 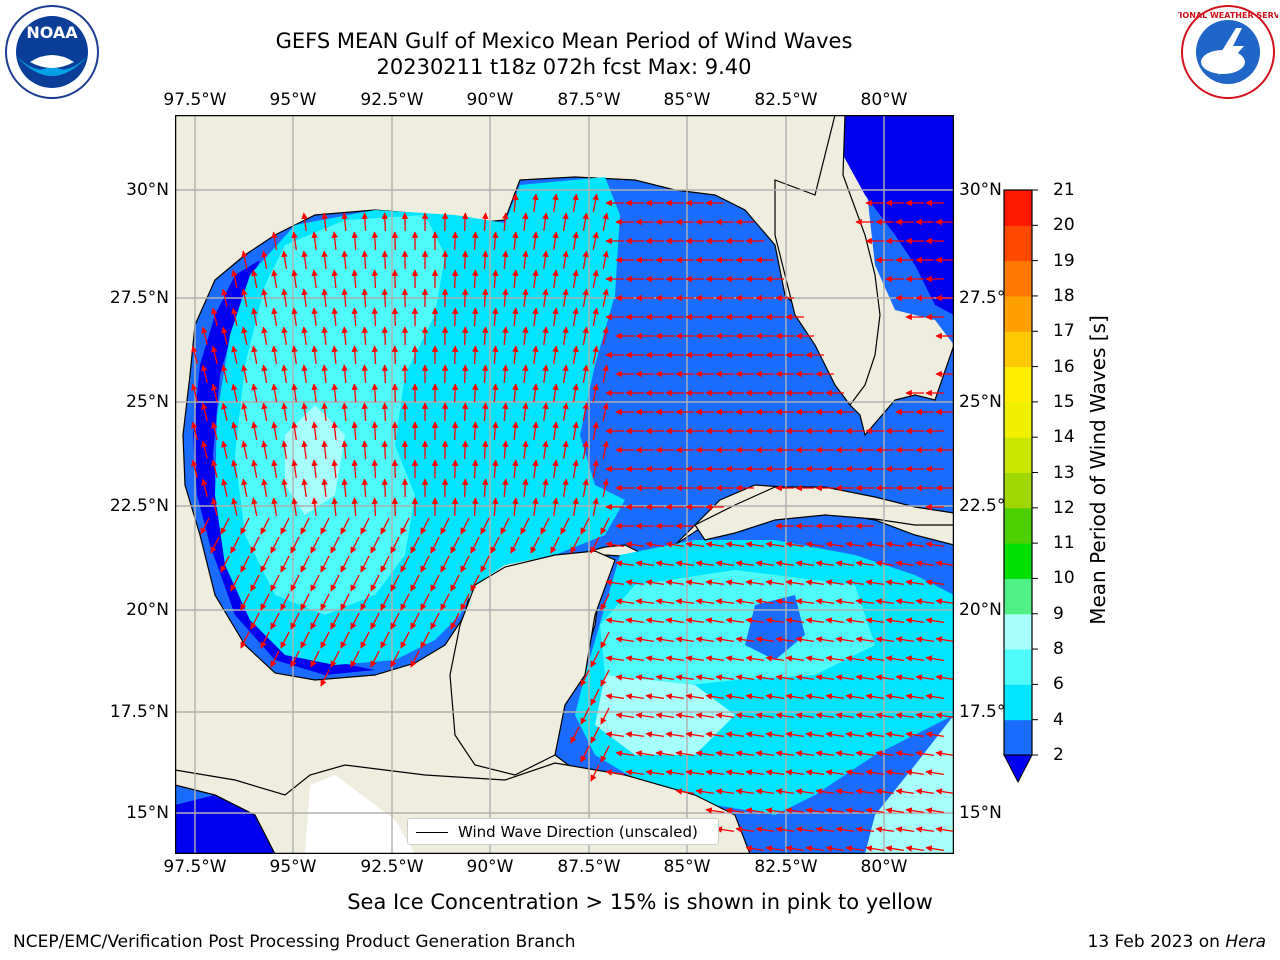 What do you see at coordinates (1058, 613) in the screenshot?
I see `colorbar-tick-label: 9` at bounding box center [1058, 613].